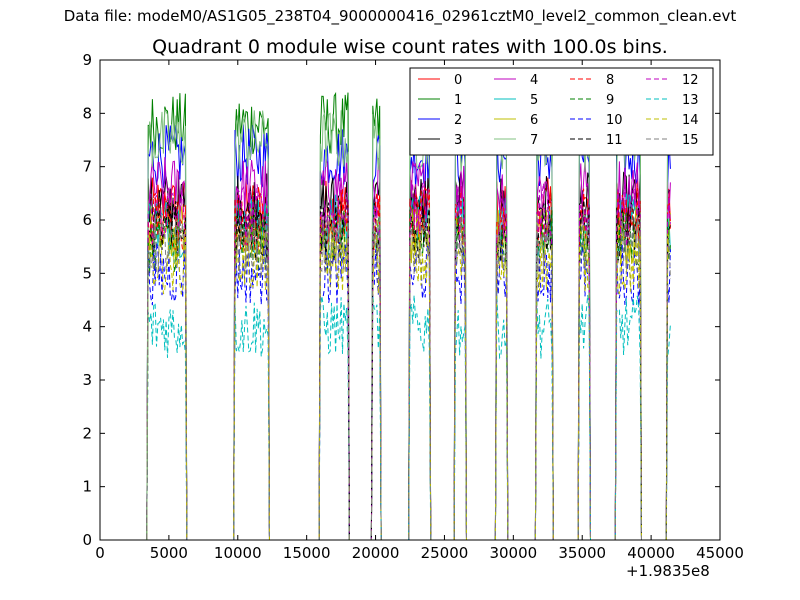 The width and height of the screenshot is (800, 600). Describe the element at coordinates (87, 273) in the screenshot. I see `y-tick-label: 5` at that location.